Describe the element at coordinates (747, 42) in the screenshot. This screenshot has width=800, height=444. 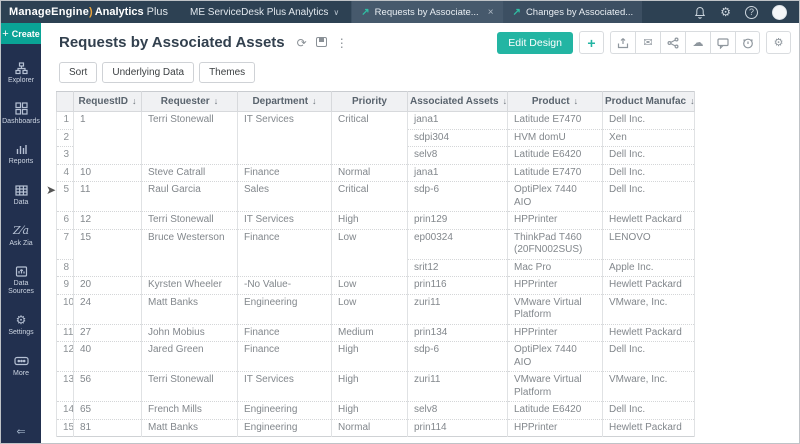
I see `alert-clock-icon` at that location.